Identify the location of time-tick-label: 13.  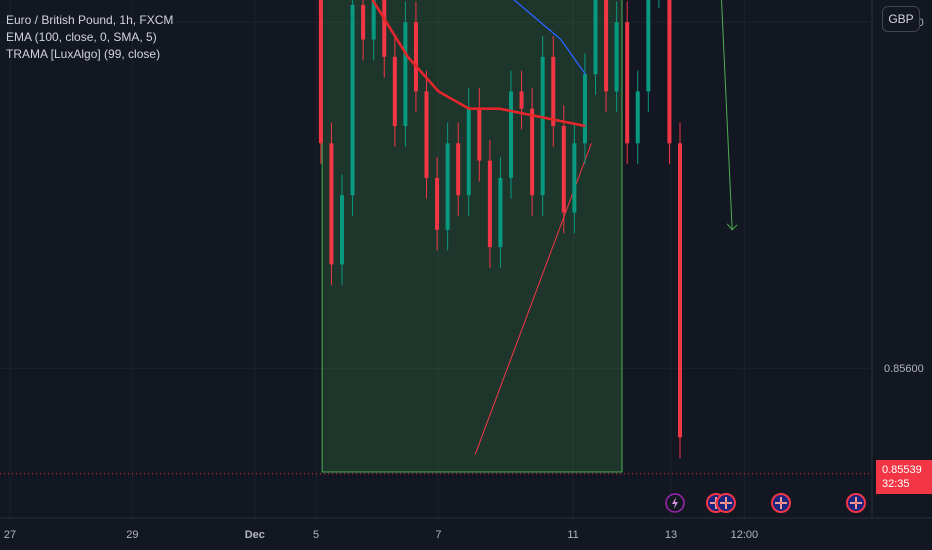
(671, 535).